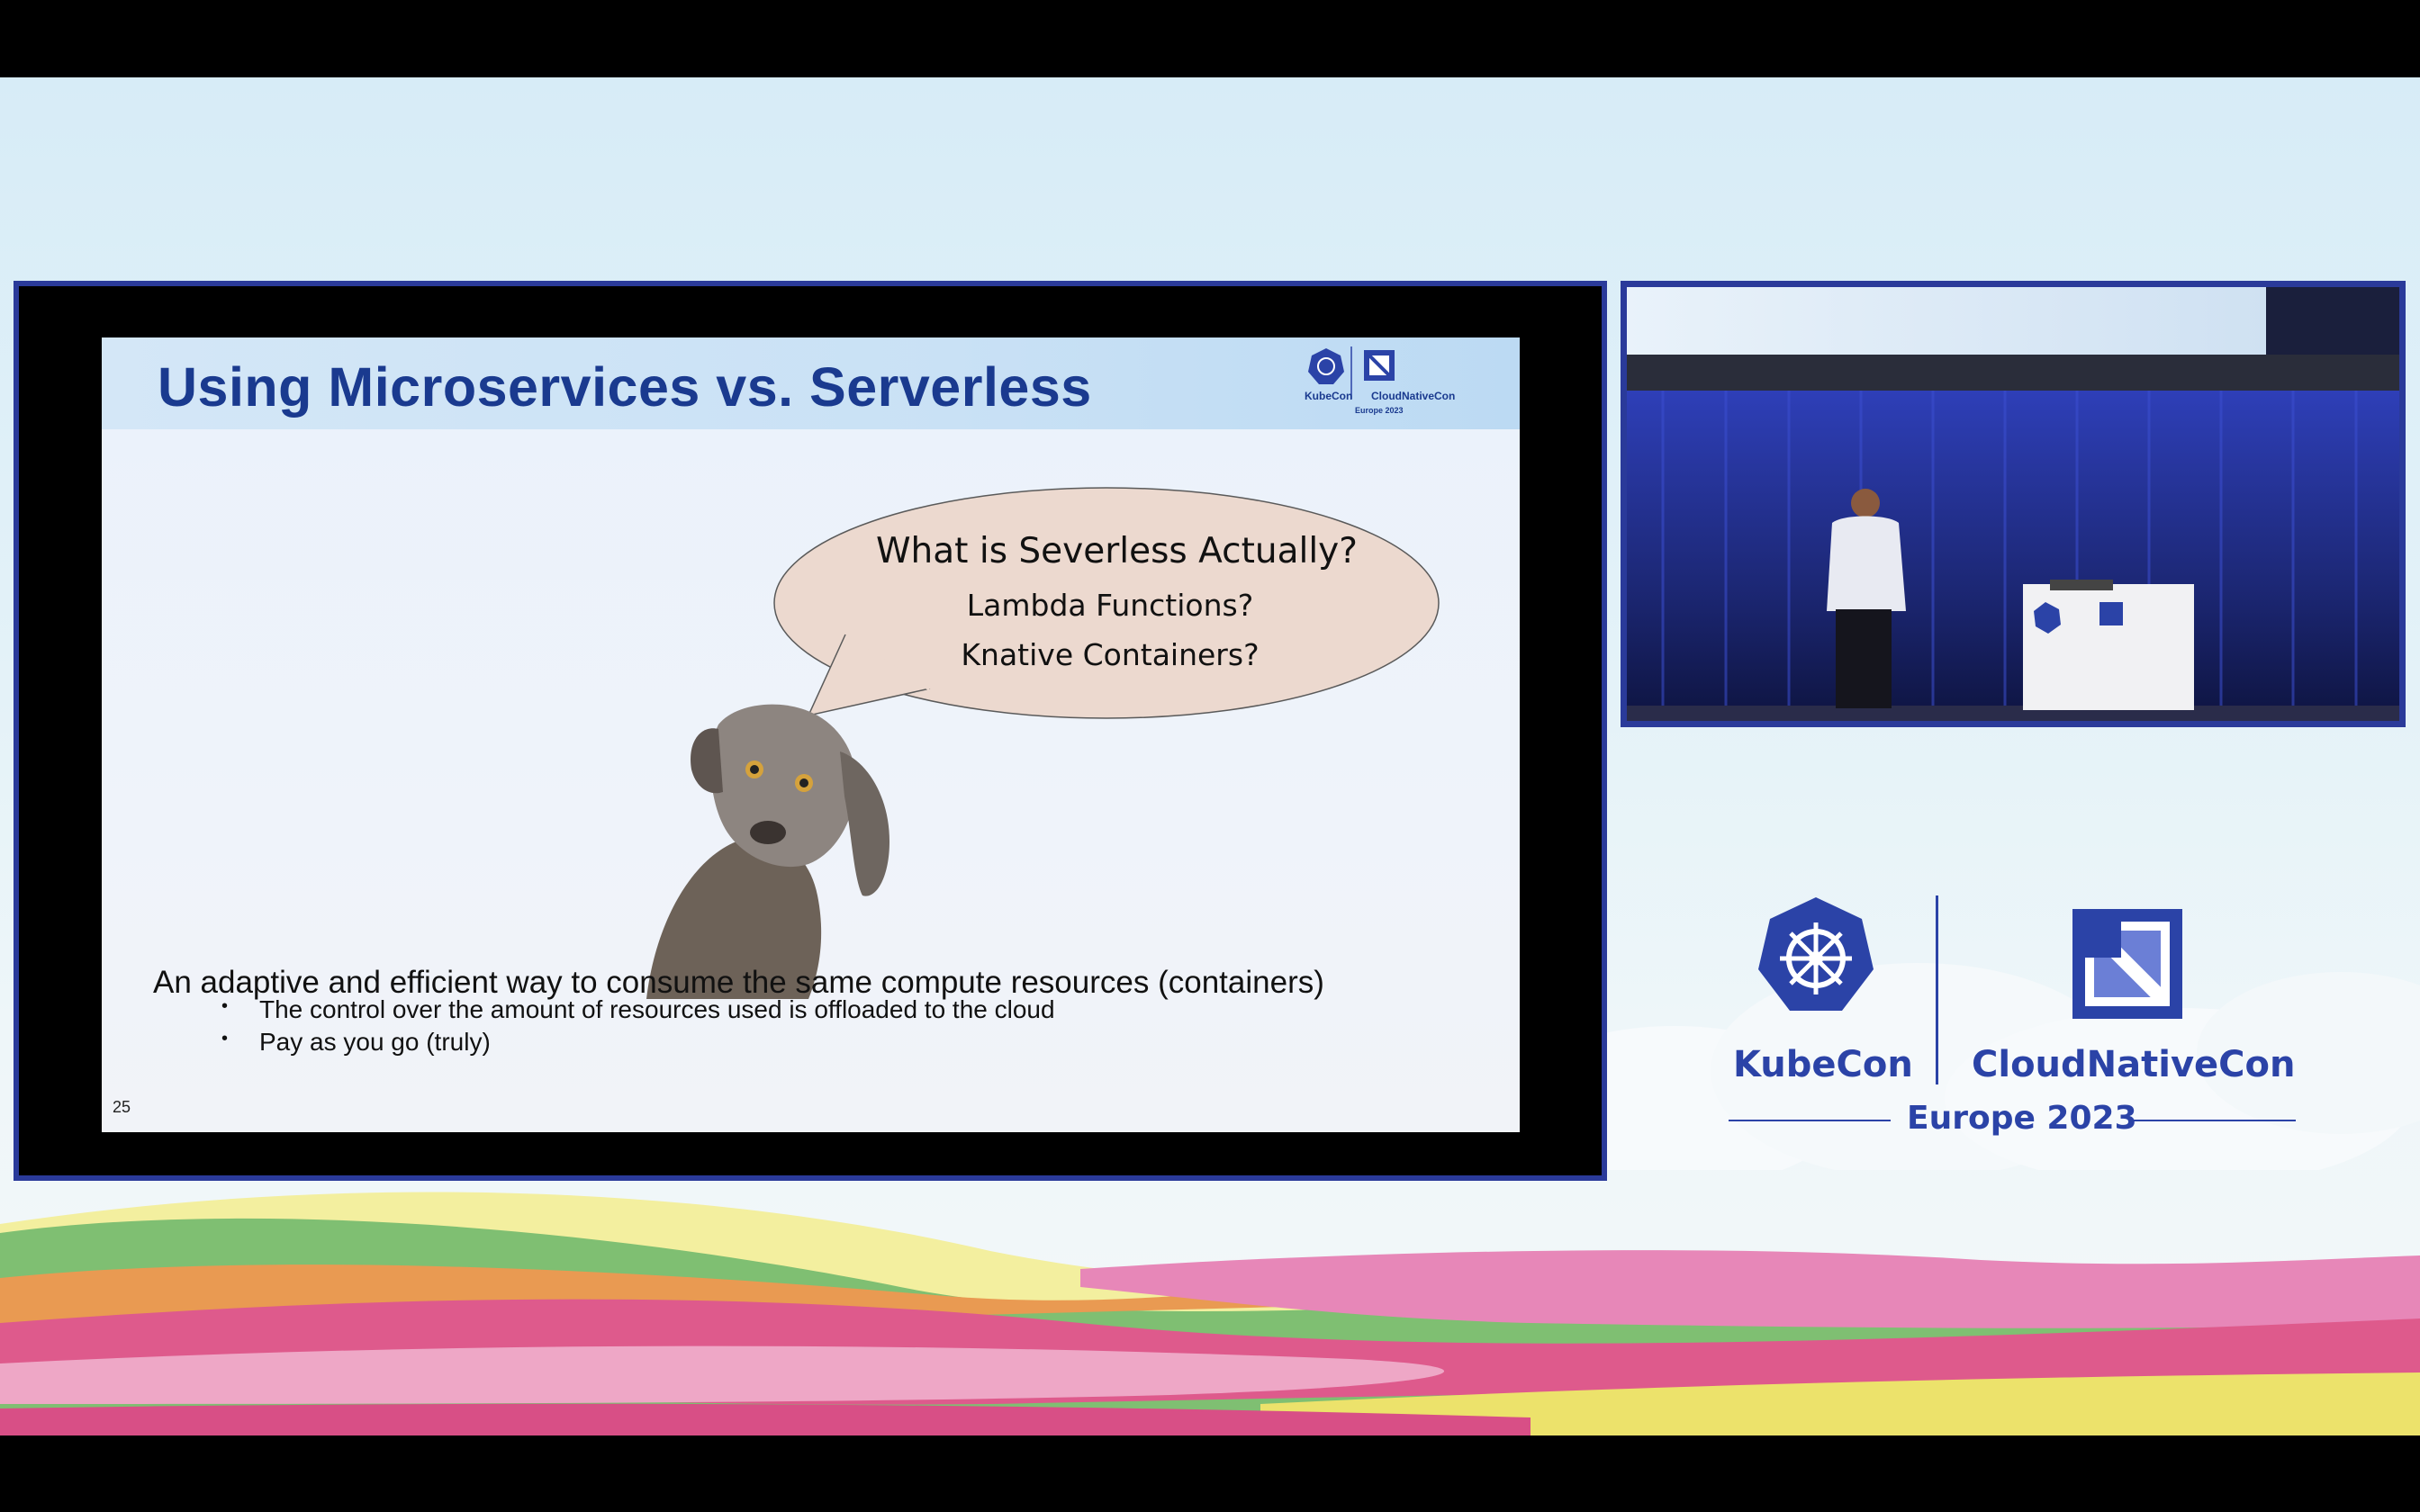  What do you see at coordinates (2134, 1064) in the screenshot?
I see `event-logo-cloudnativecon: CloudNativeCon` at bounding box center [2134, 1064].